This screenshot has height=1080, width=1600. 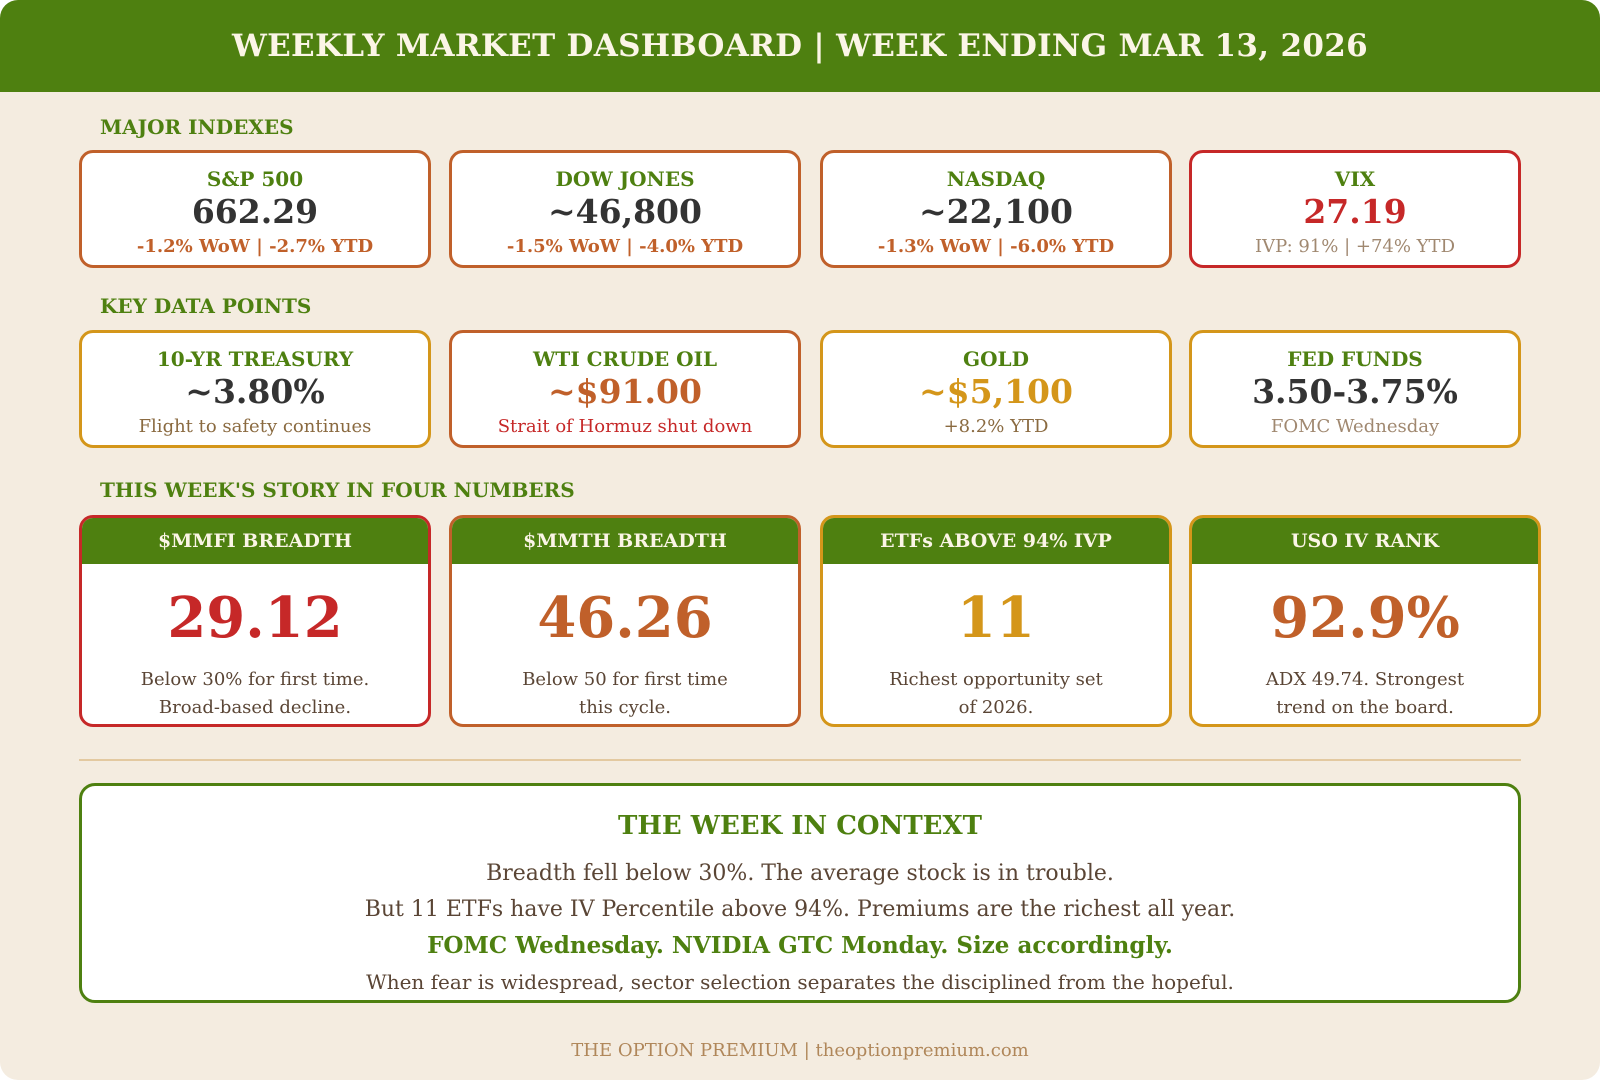 What do you see at coordinates (1355, 359) in the screenshot?
I see `card-title: FED FUNDS` at bounding box center [1355, 359].